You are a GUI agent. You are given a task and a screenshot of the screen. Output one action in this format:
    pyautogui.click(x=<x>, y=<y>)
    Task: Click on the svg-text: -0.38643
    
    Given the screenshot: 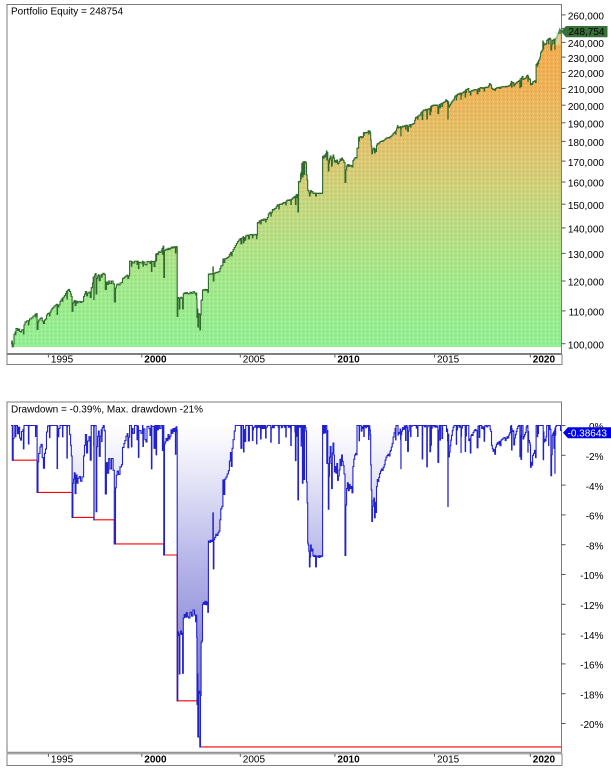 What is the action you would take?
    pyautogui.click(x=588, y=433)
    